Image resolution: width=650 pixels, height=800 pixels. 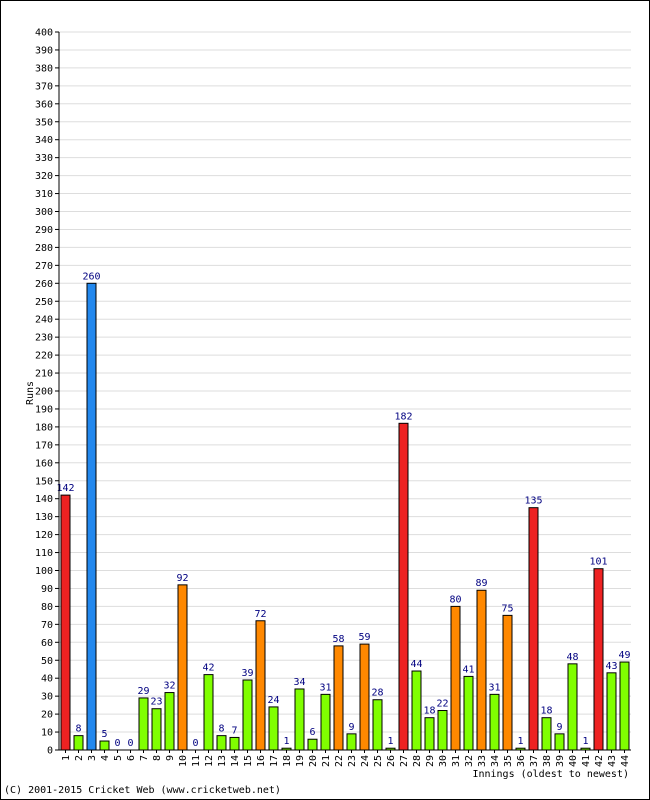 What do you see at coordinates (44, 176) in the screenshot?
I see `y-tick-label: 320` at bounding box center [44, 176].